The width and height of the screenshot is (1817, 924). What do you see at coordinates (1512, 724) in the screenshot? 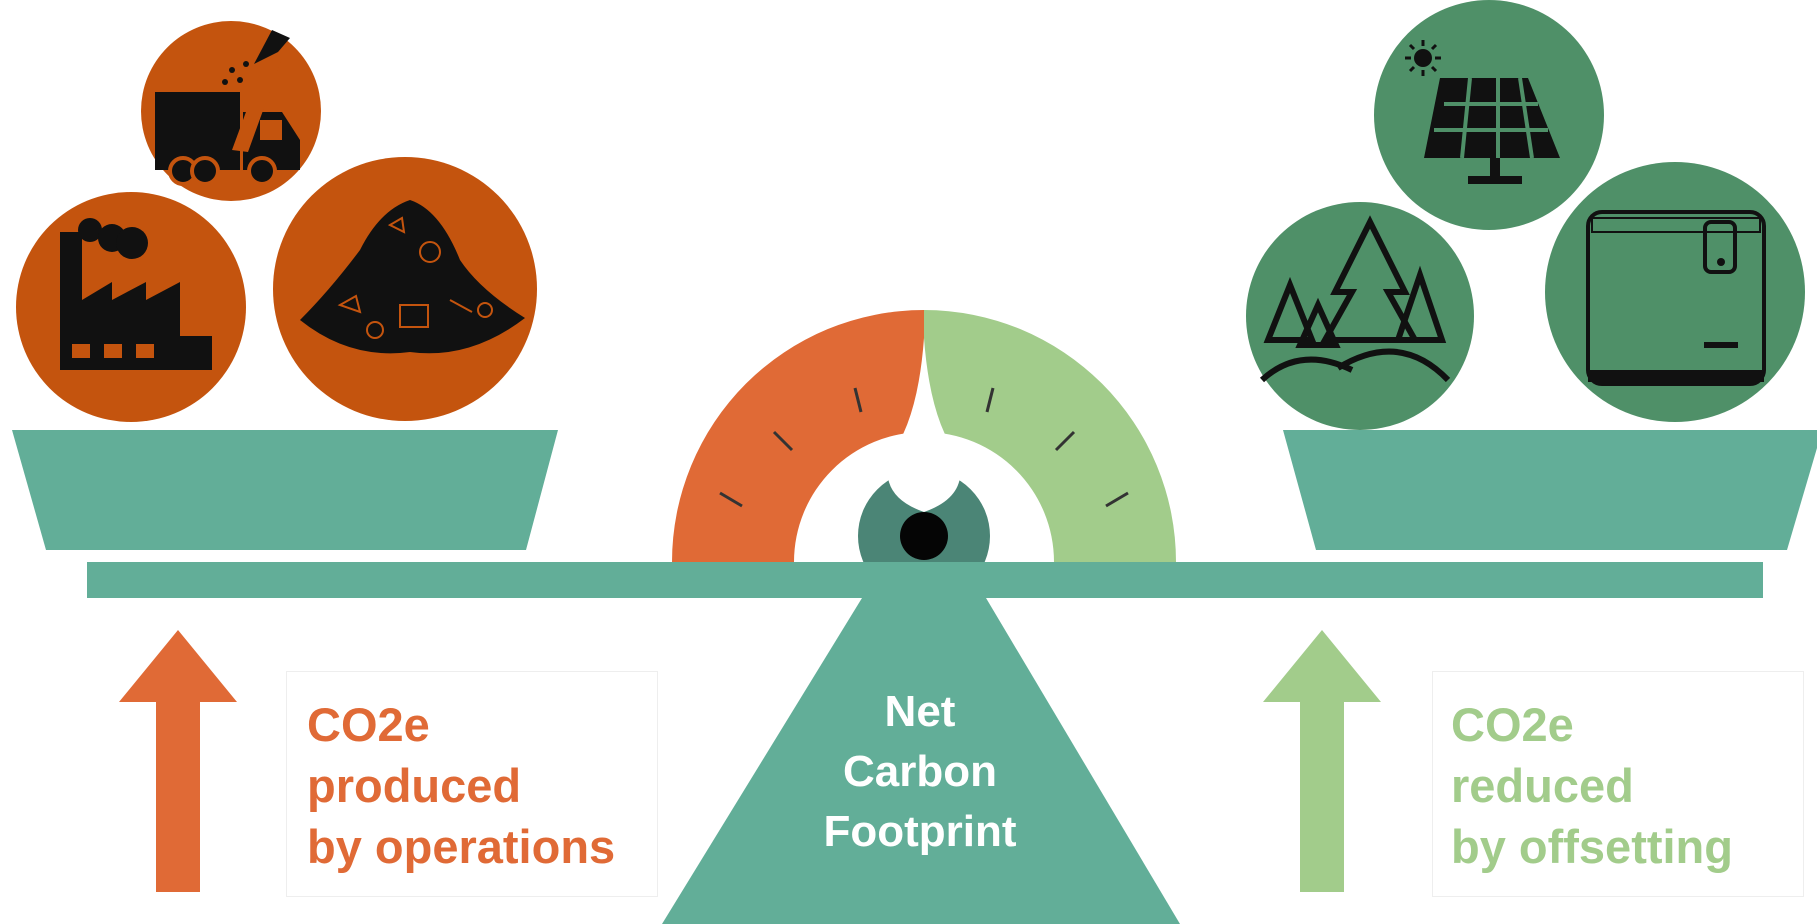
I see `reduced-label-line-1: CO2e` at bounding box center [1512, 724].